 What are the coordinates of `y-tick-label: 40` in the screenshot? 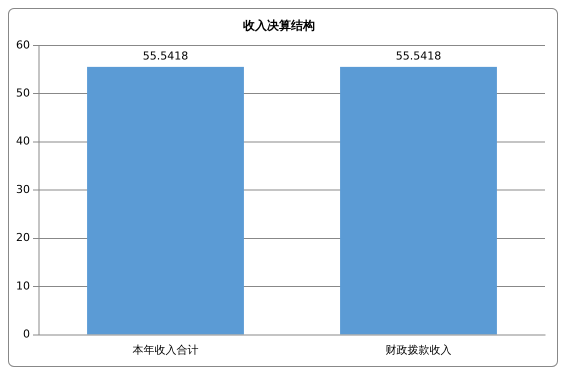 It's located at (23, 141).